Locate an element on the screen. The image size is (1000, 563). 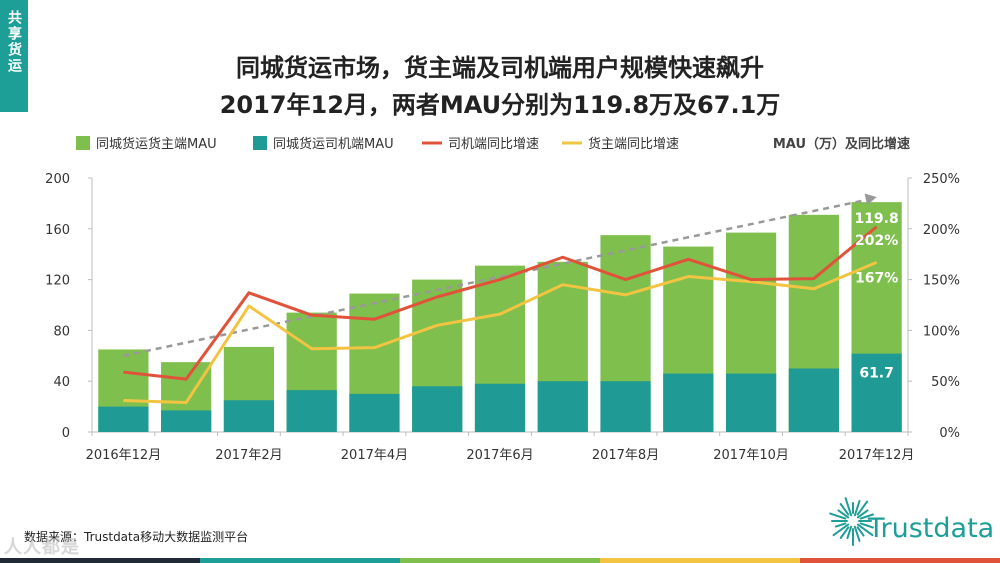
data-label-shipper-mau: 119.8 is located at coordinates (876, 219).